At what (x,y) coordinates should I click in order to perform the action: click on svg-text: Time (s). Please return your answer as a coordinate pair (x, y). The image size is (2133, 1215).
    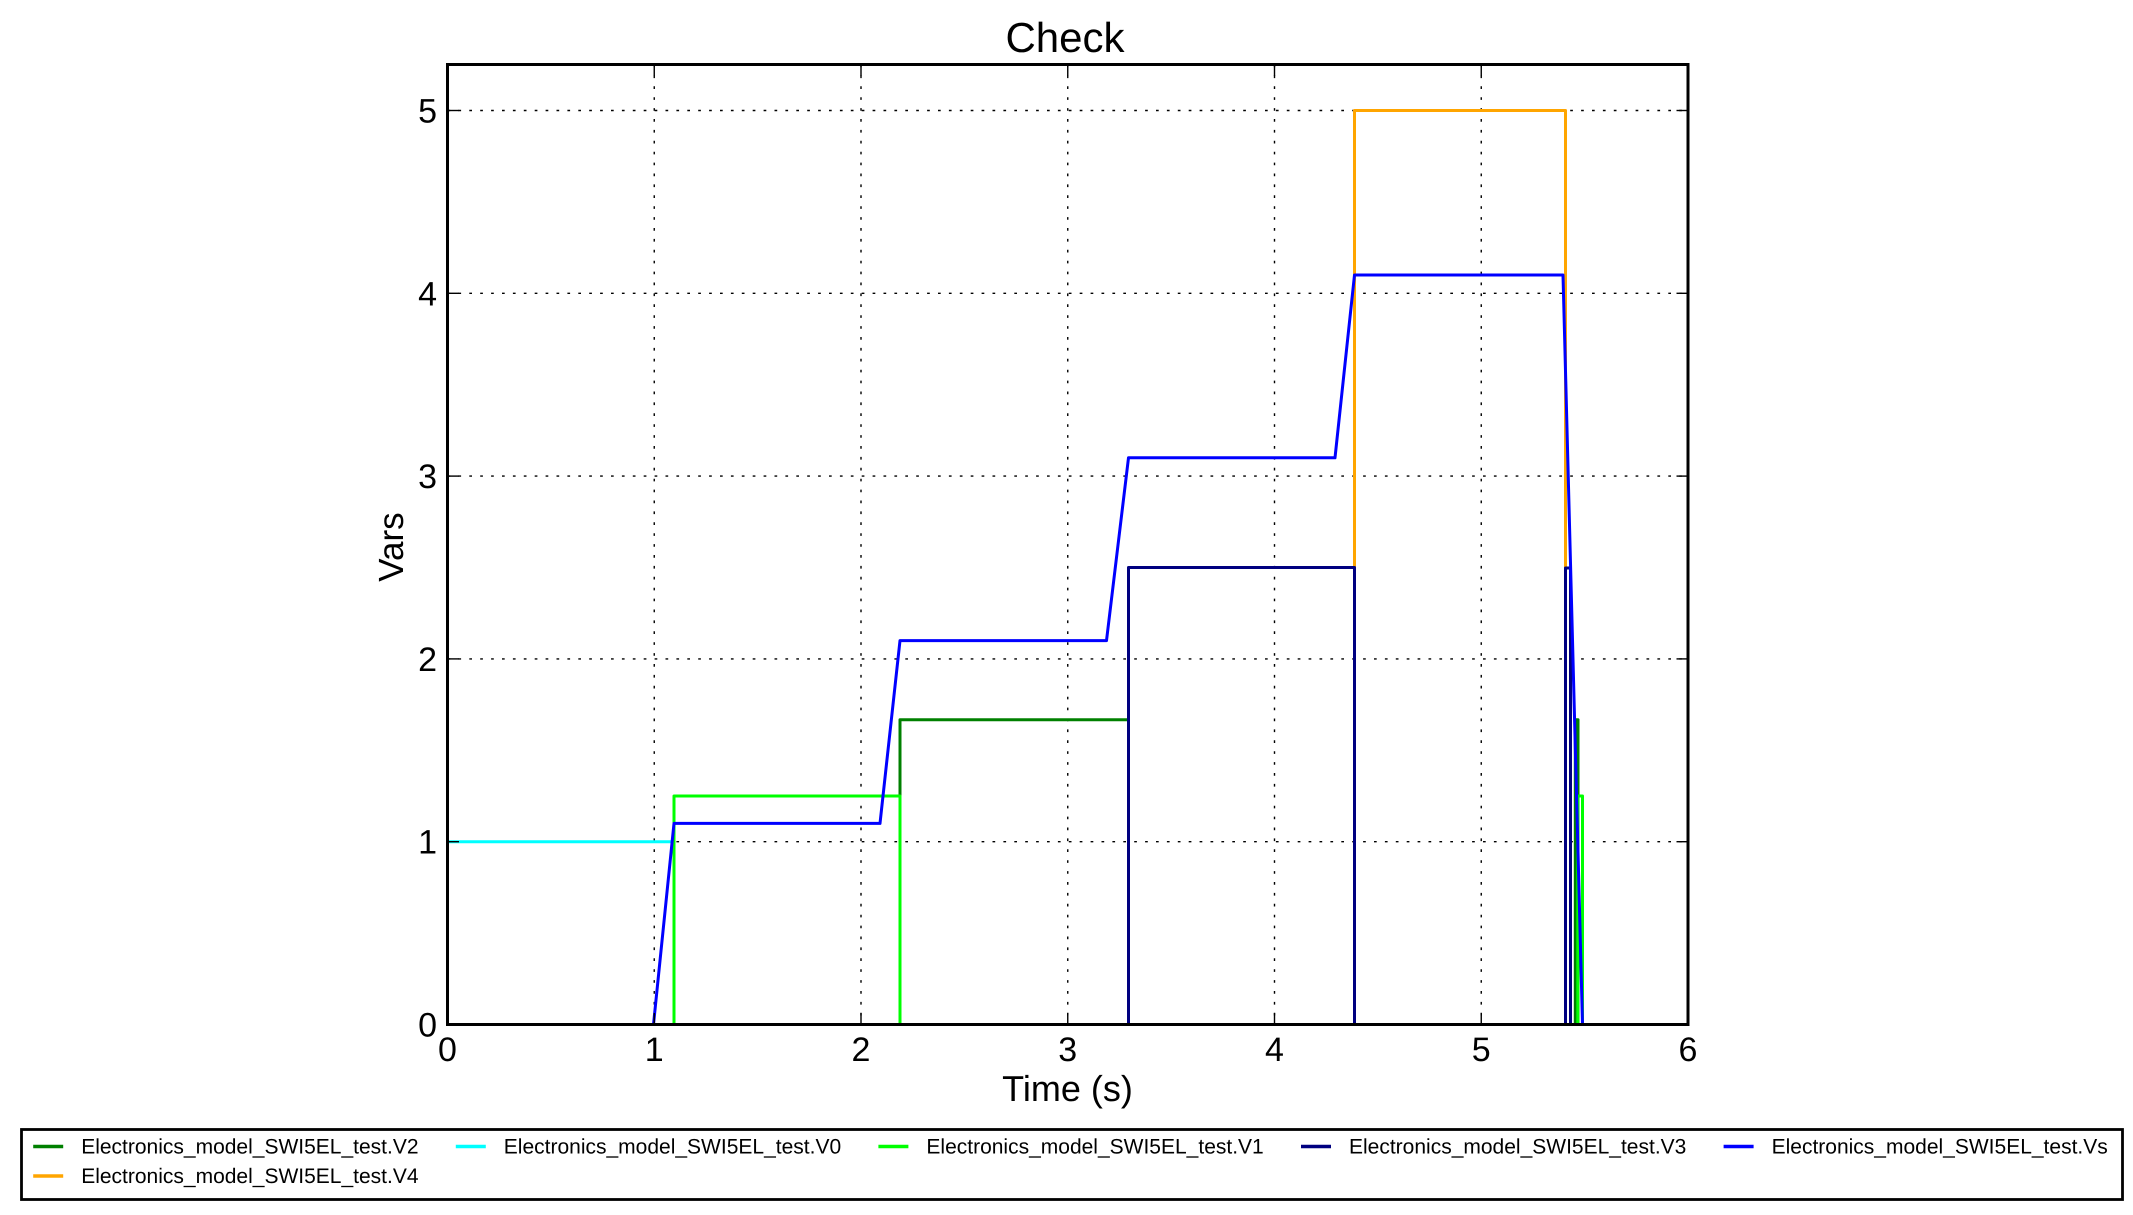
    Looking at the image, I should click on (1067, 1088).